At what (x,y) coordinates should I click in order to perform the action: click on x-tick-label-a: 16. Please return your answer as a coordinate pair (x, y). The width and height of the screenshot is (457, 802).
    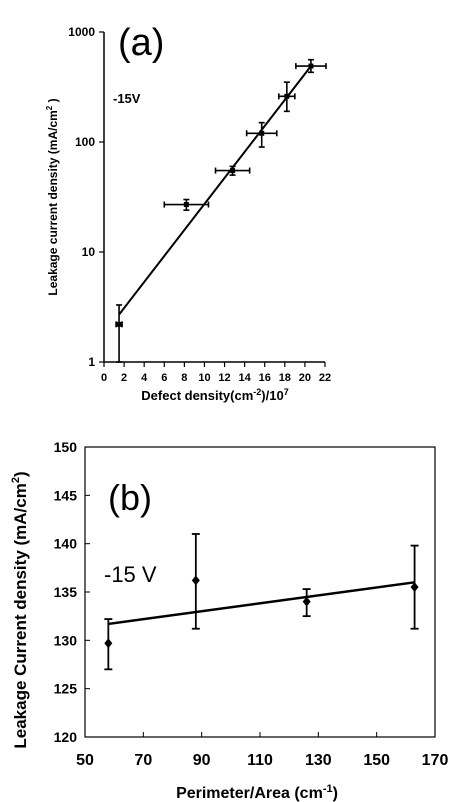
    Looking at the image, I should click on (265, 378).